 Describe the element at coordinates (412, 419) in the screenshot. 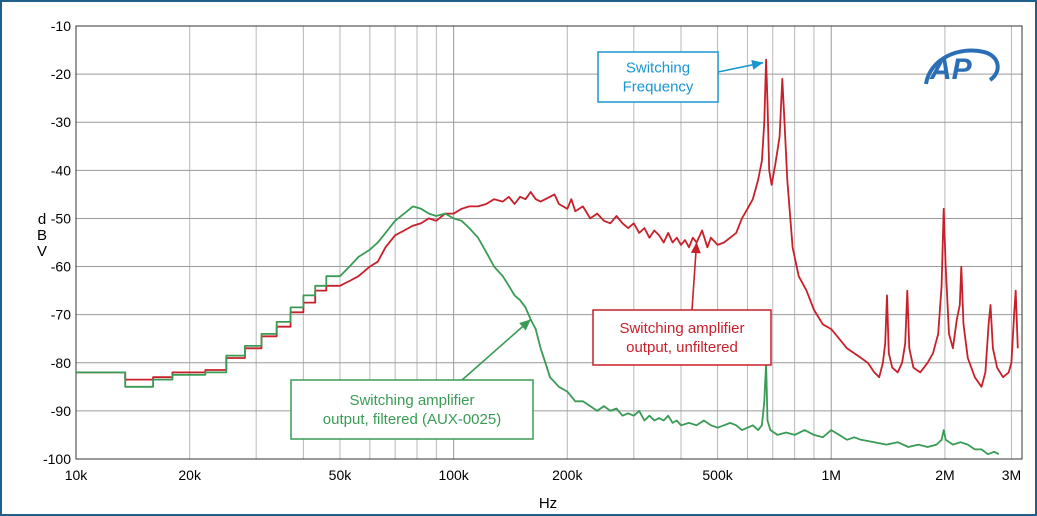

I see `annotation-text: output, filtered (AUX-0025)` at that location.